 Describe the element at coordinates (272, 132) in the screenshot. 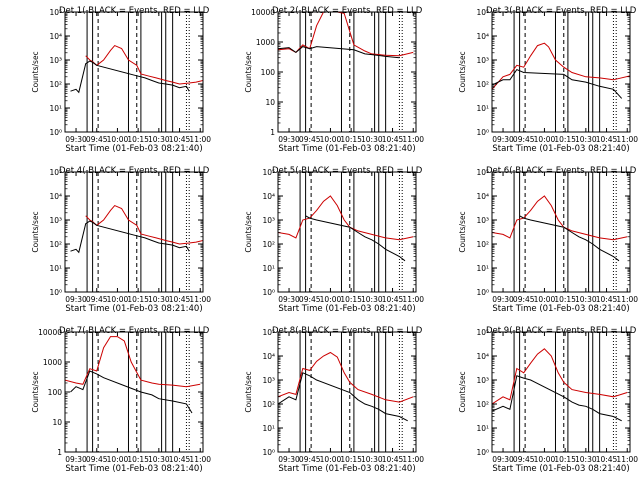

I see `y-tick-label: 1` at that location.